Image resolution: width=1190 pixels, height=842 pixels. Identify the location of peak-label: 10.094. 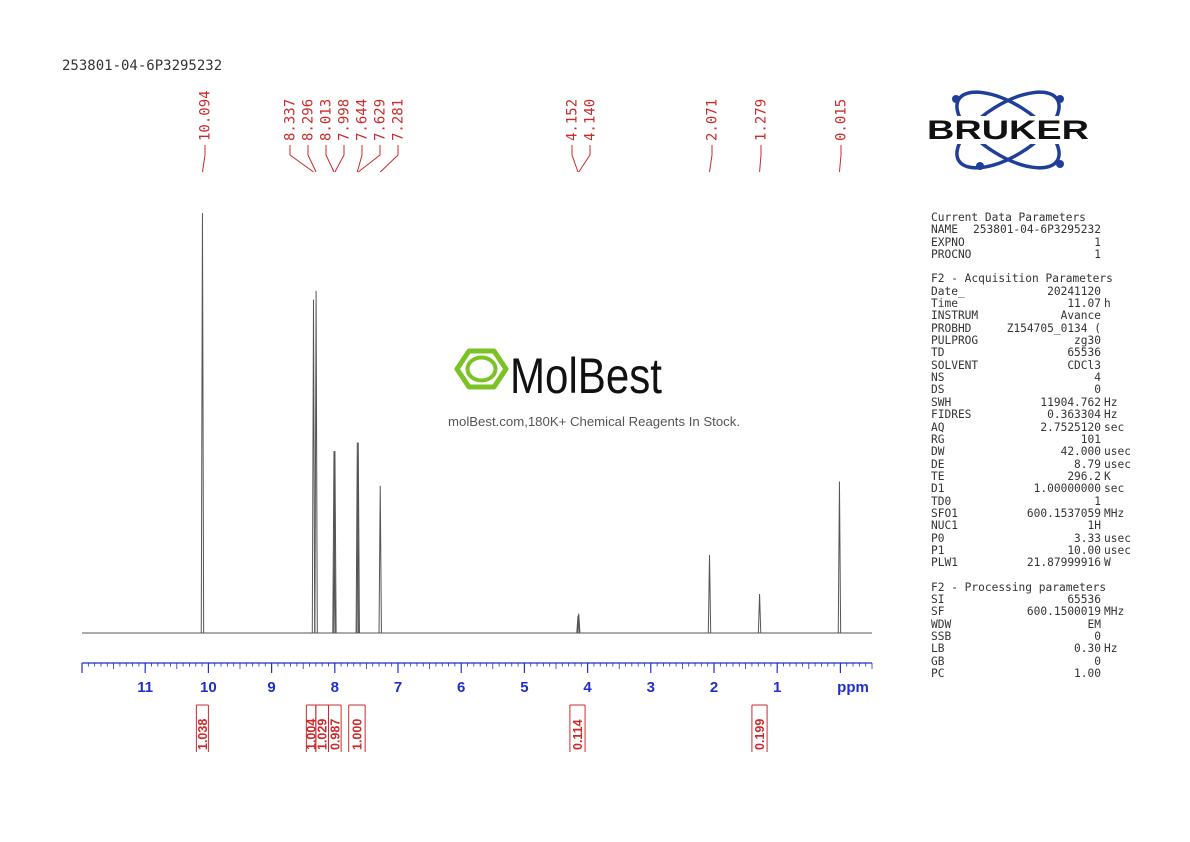
(206, 115).